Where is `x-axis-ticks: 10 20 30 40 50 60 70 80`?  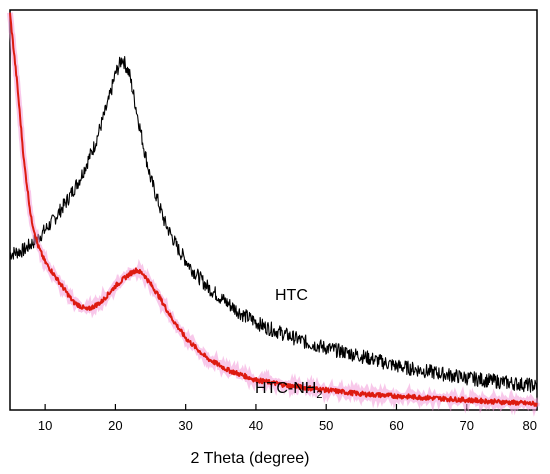
x-axis-ticks: 10 20 30 40 50 60 70 80 is located at coordinates (288, 418).